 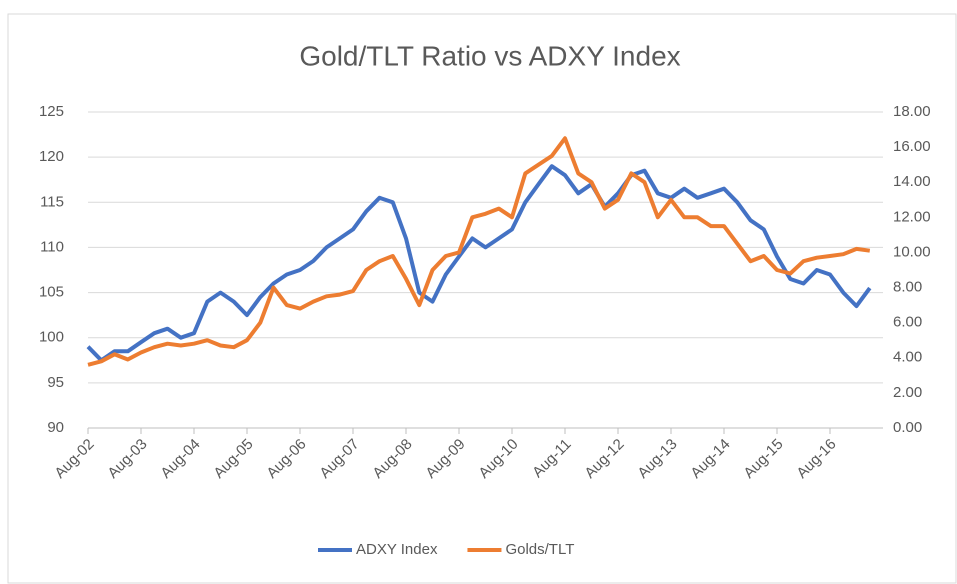 What do you see at coordinates (912, 251) in the screenshot?
I see `y2-tick-label: 10.00` at bounding box center [912, 251].